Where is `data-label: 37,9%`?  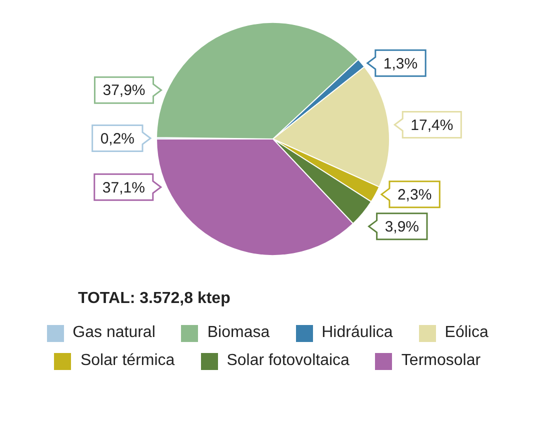
data-label: 37,9% is located at coordinates (124, 91).